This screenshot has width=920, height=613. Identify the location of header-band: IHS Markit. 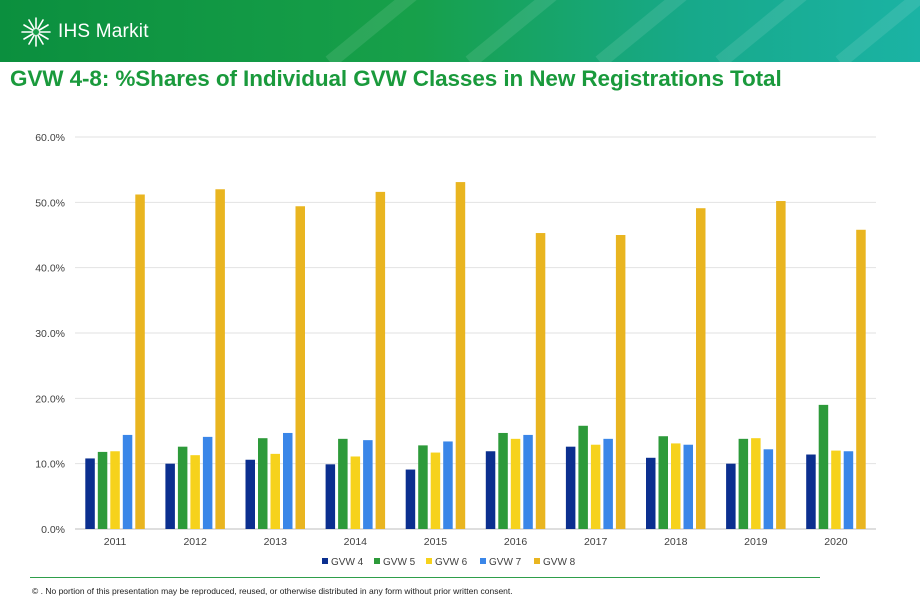
(460, 31).